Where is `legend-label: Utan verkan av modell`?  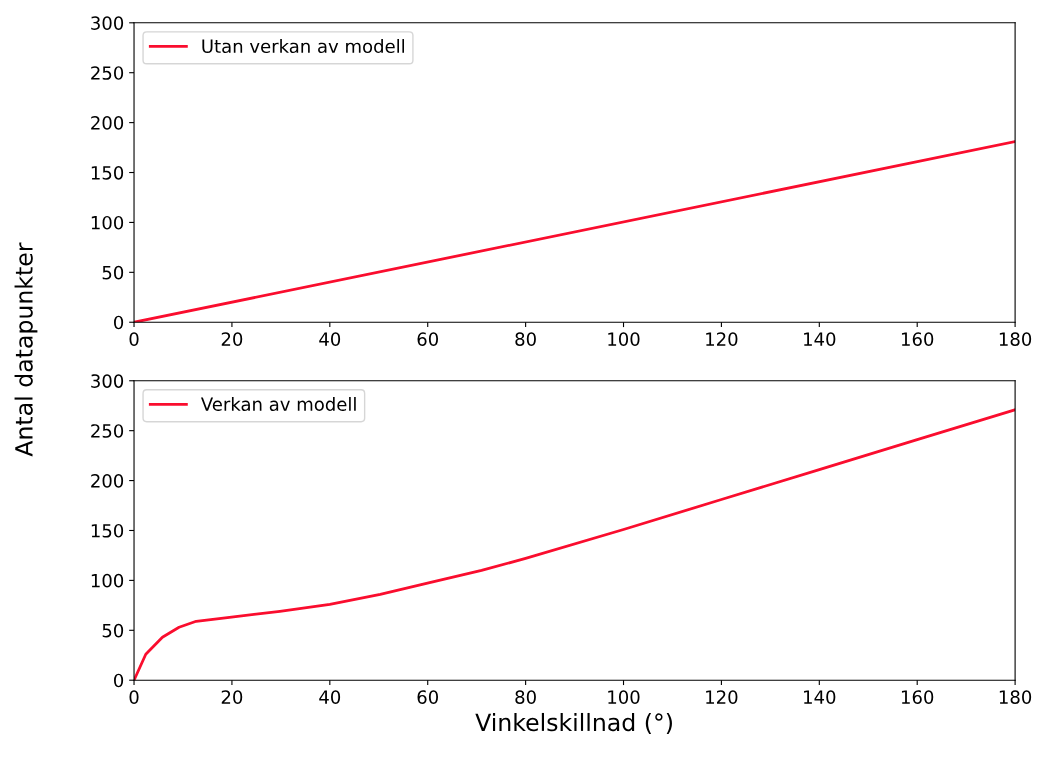 legend-label: Utan verkan av modell is located at coordinates (303, 46).